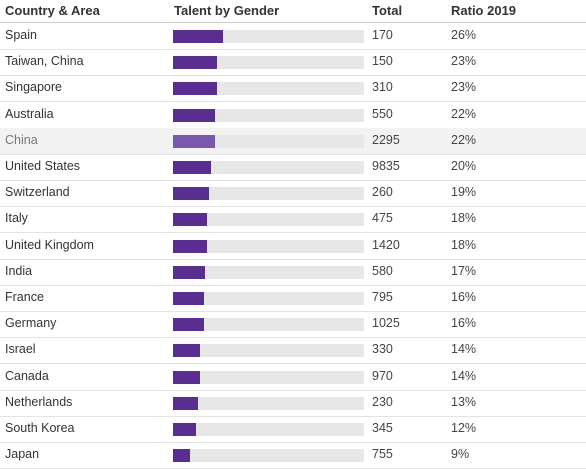  I want to click on table-row: United States 9835 20%, so click(293, 167).